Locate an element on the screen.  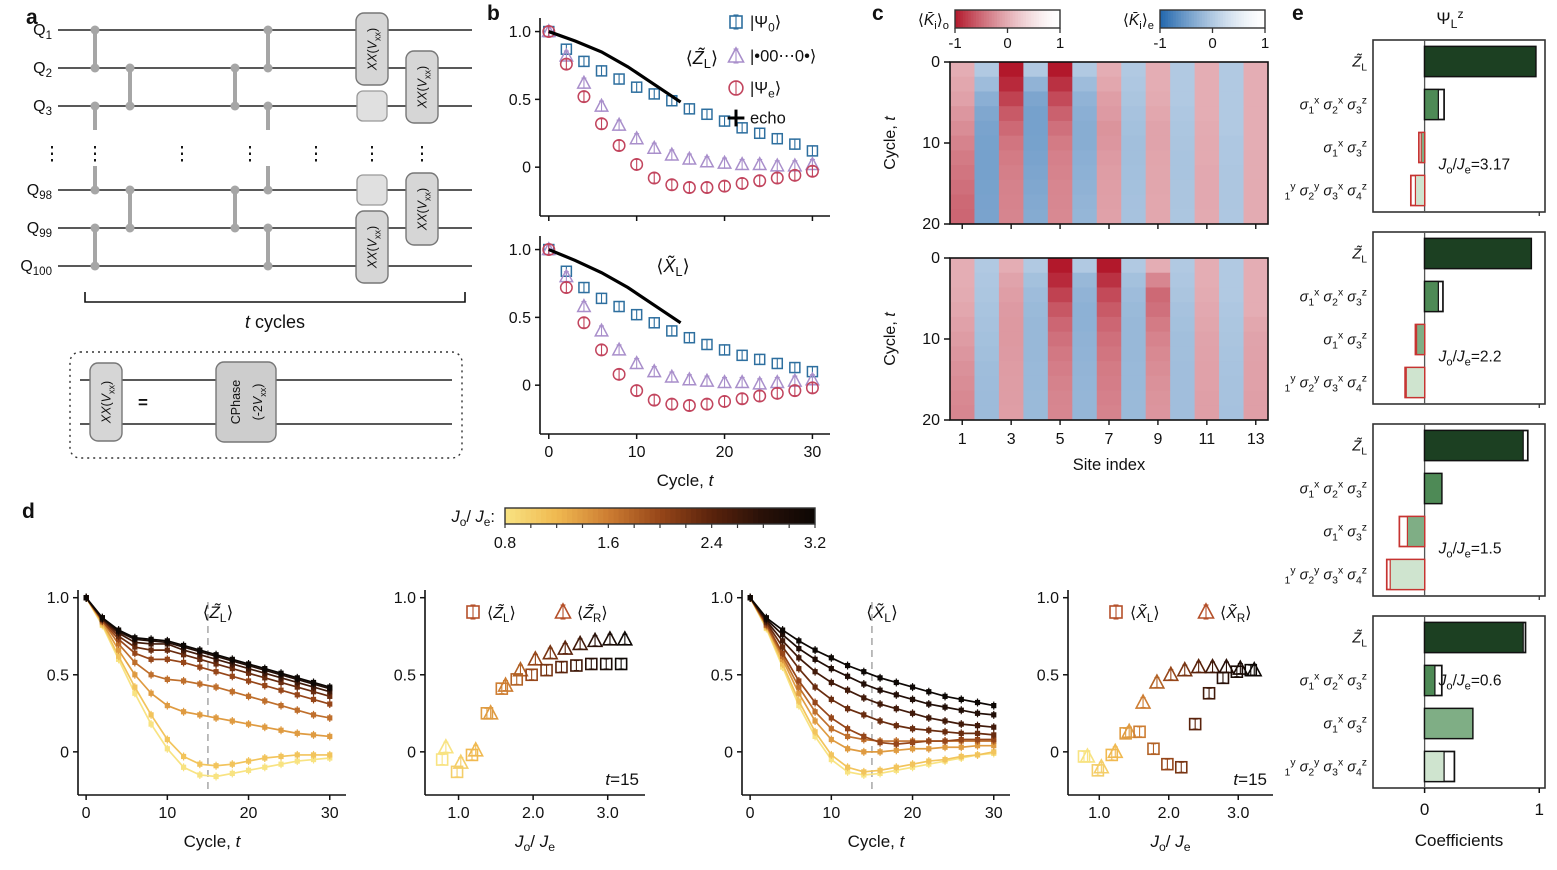
colorbar-tick-label: 1 is located at coordinates (1060, 43).